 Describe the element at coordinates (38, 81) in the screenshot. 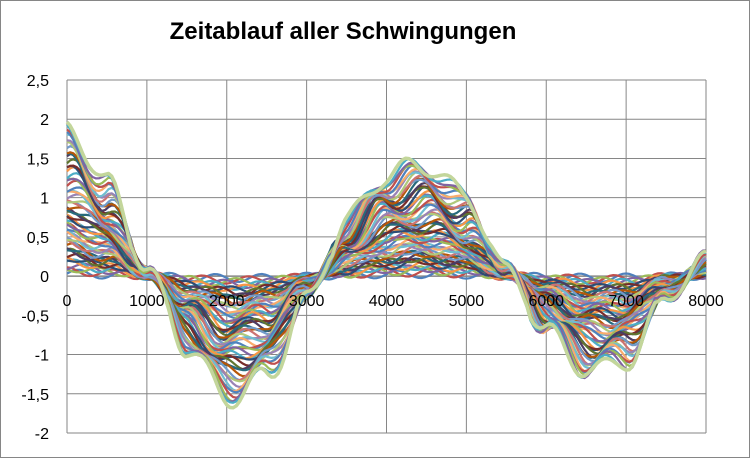

I see `y-tick-label: 2,5` at that location.